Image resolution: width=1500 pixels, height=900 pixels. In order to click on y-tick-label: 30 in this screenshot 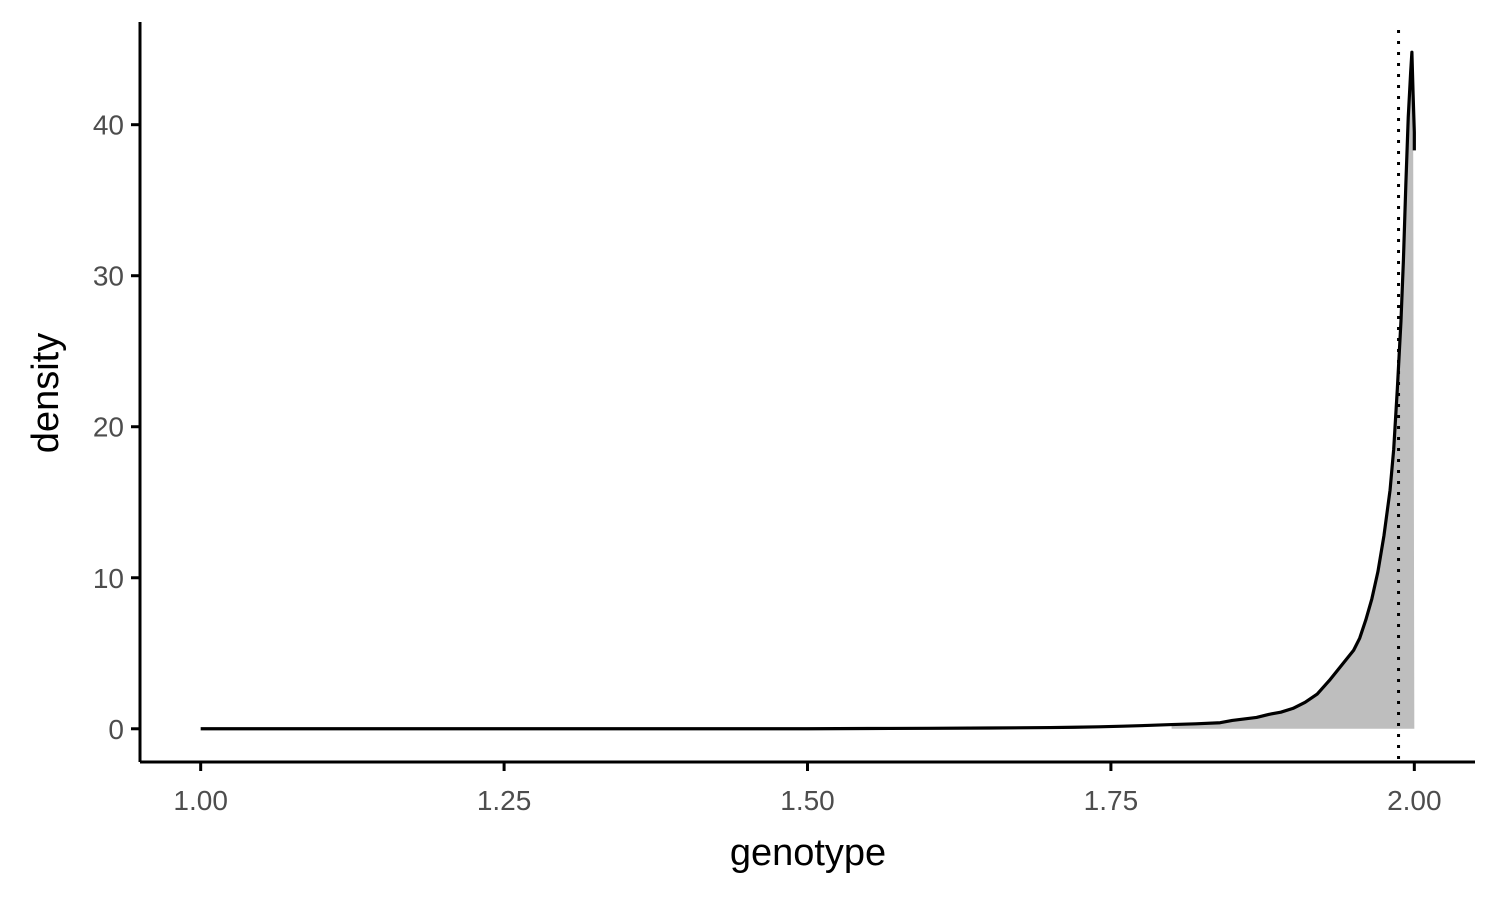, I will do `click(108, 276)`.